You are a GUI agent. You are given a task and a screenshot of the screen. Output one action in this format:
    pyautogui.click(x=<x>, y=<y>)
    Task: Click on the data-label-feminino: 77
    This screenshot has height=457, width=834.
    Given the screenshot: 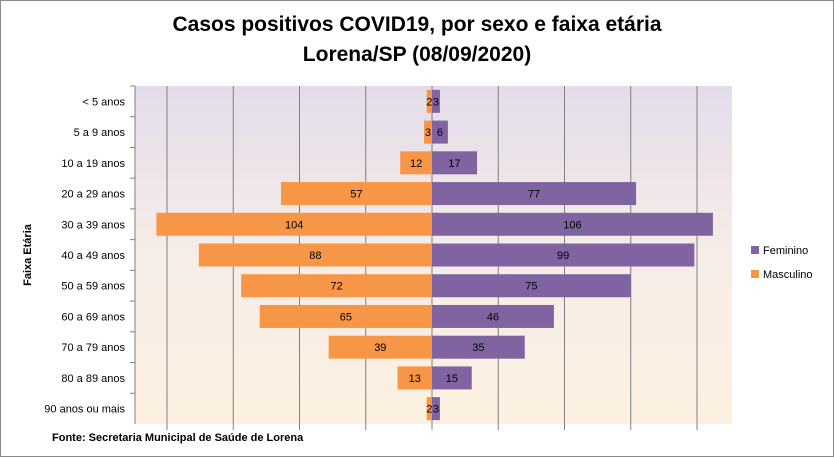 What is the action you would take?
    pyautogui.click(x=534, y=195)
    